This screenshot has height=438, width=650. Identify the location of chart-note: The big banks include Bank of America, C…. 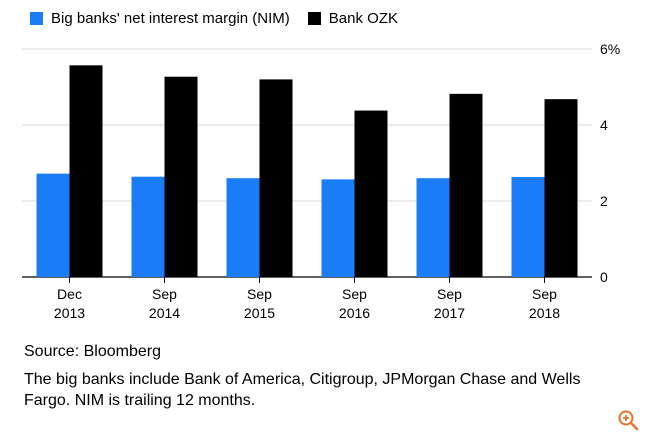
(302, 390).